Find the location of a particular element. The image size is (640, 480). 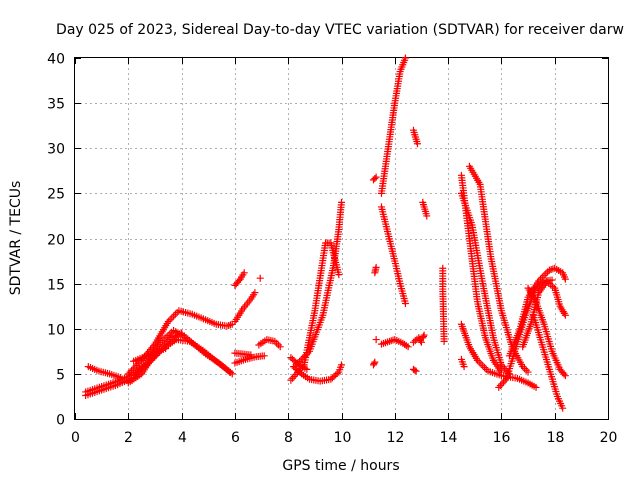

series-track-ae is located at coordinates (485, 283).